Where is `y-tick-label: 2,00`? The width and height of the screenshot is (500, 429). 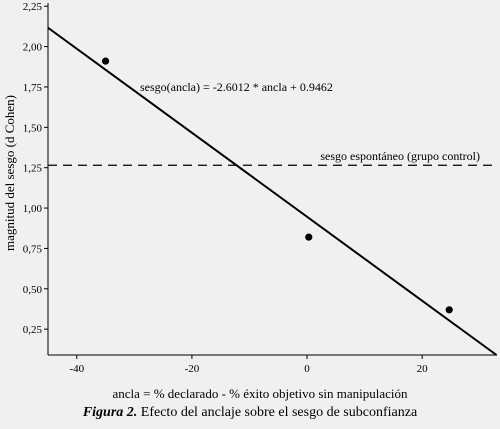 y-tick-label: 2,00 is located at coordinates (33, 48).